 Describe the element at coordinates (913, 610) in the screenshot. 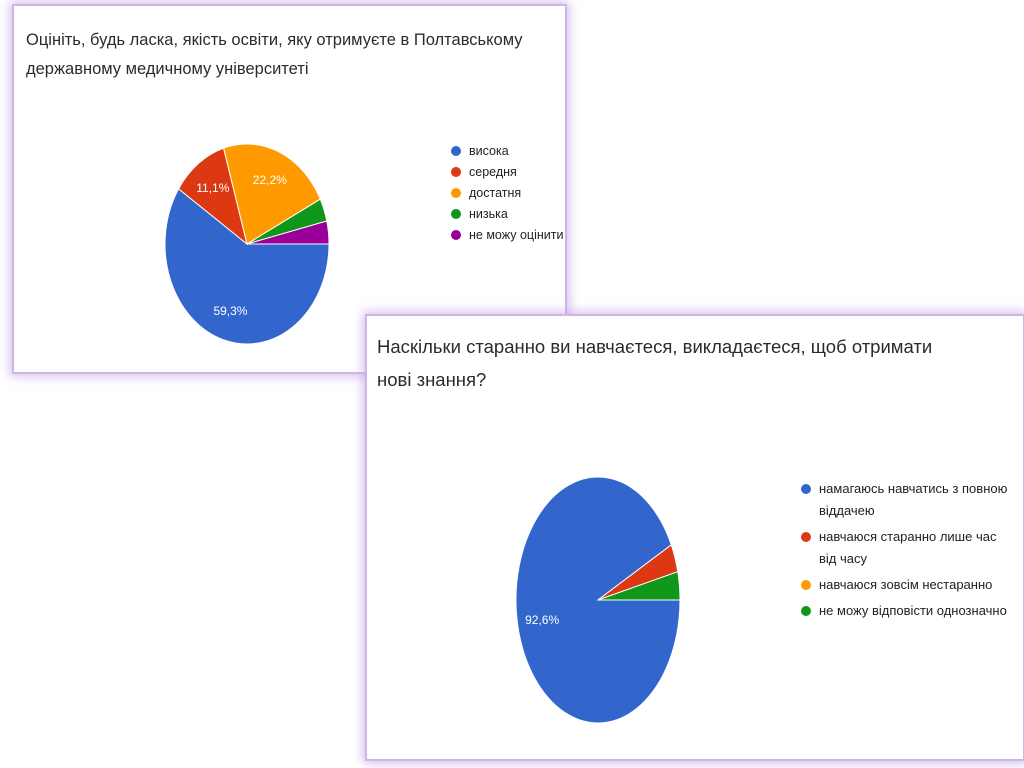

I see `legend-label: не можу відповісти однозначно` at that location.